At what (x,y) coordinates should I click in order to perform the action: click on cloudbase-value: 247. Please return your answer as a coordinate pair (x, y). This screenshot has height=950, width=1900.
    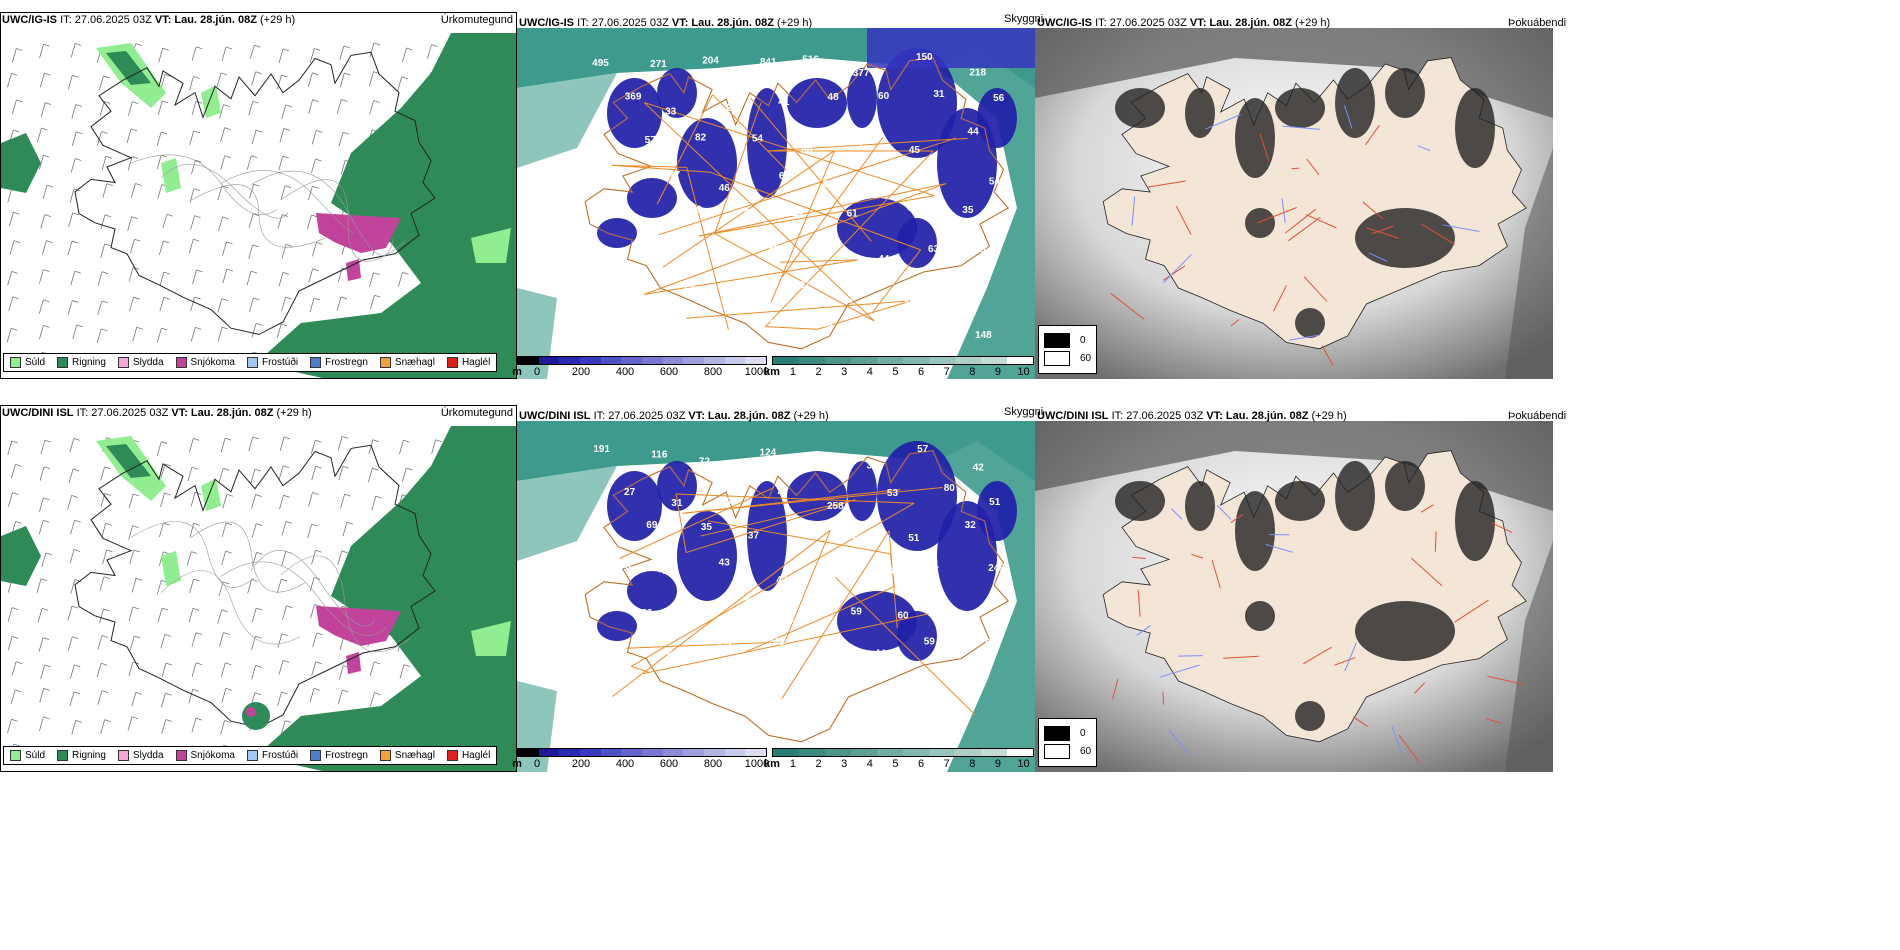
    Looking at the image, I should click on (724, 641).